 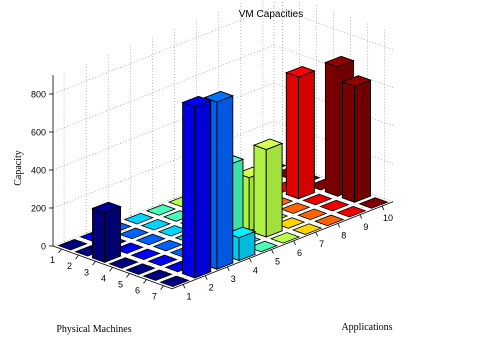 I want to click on chart-title: VM Capacities, so click(x=271, y=14).